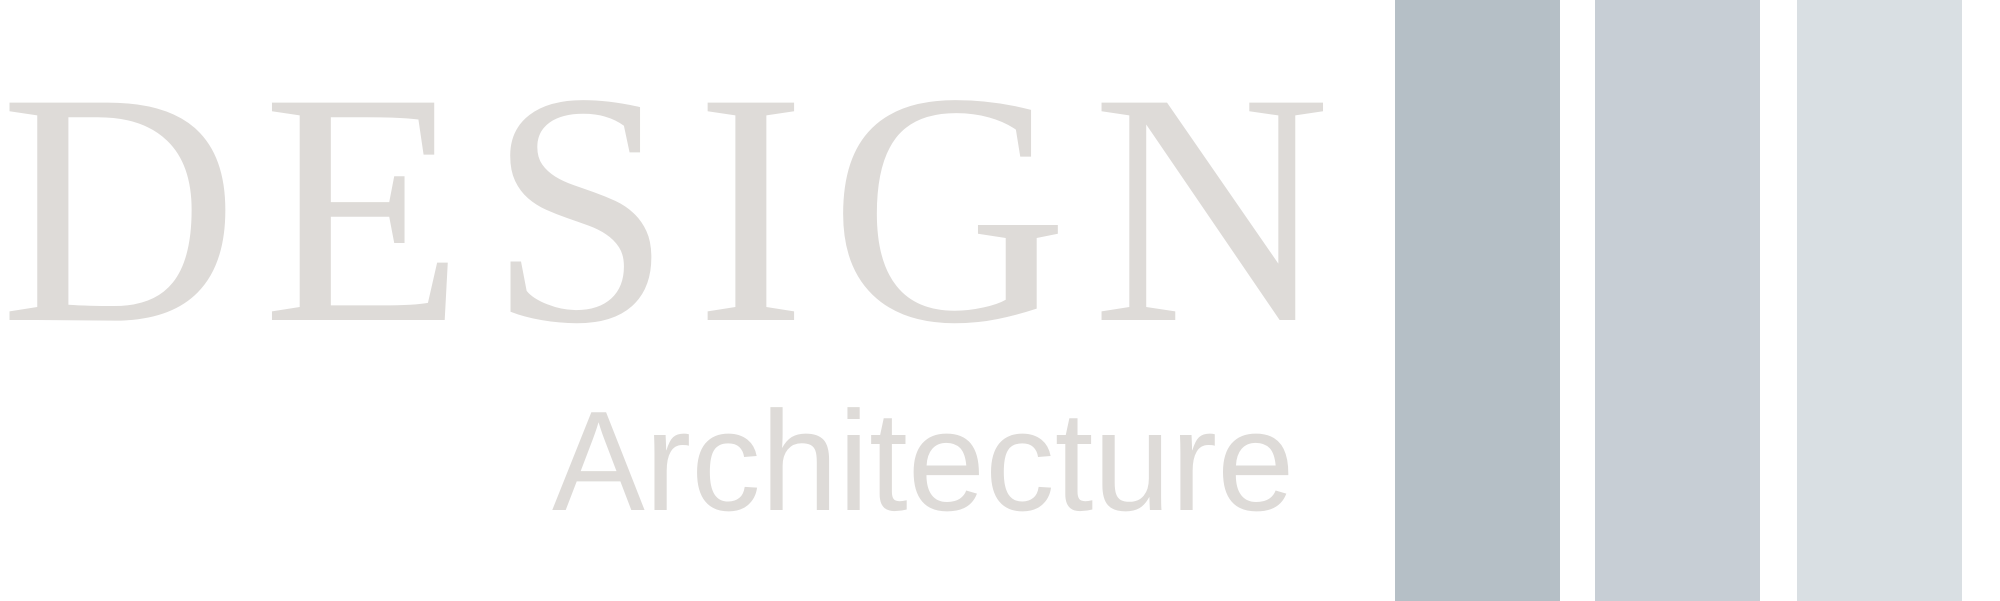  What do you see at coordinates (1477, 300) in the screenshot?
I see `decorative-bar-dark` at bounding box center [1477, 300].